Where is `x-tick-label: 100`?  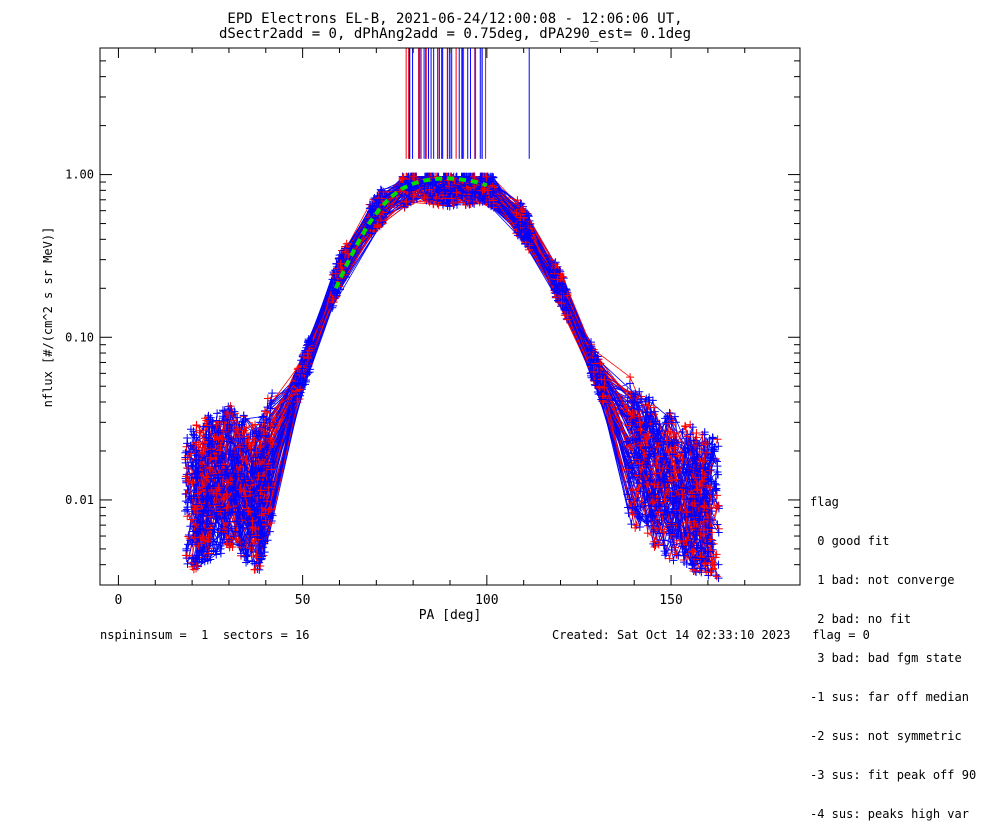 x-tick-label: 100 is located at coordinates (486, 600).